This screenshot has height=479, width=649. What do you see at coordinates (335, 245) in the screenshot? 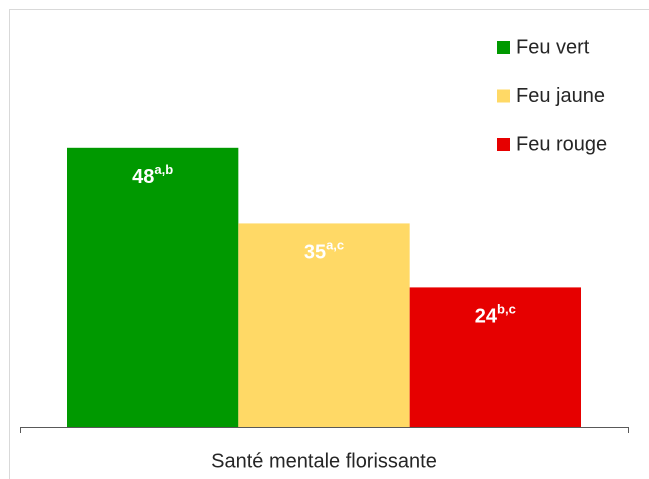
I see `data-label-superscript: a,c` at bounding box center [335, 245].